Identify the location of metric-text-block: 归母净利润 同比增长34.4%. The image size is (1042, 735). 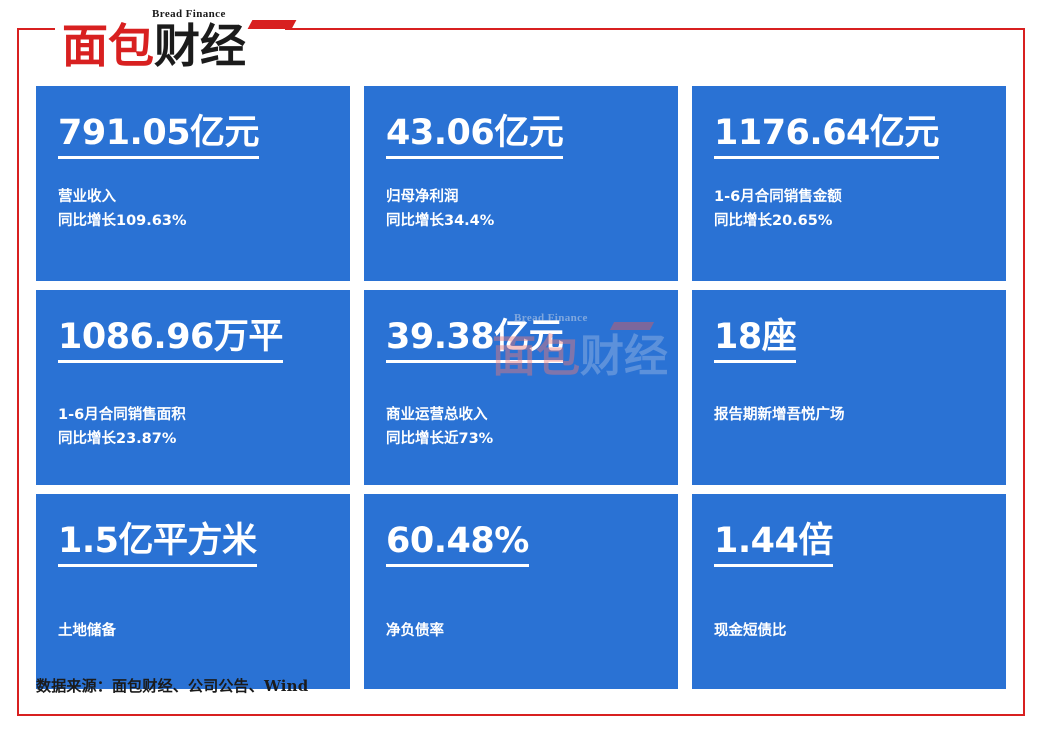
(521, 209).